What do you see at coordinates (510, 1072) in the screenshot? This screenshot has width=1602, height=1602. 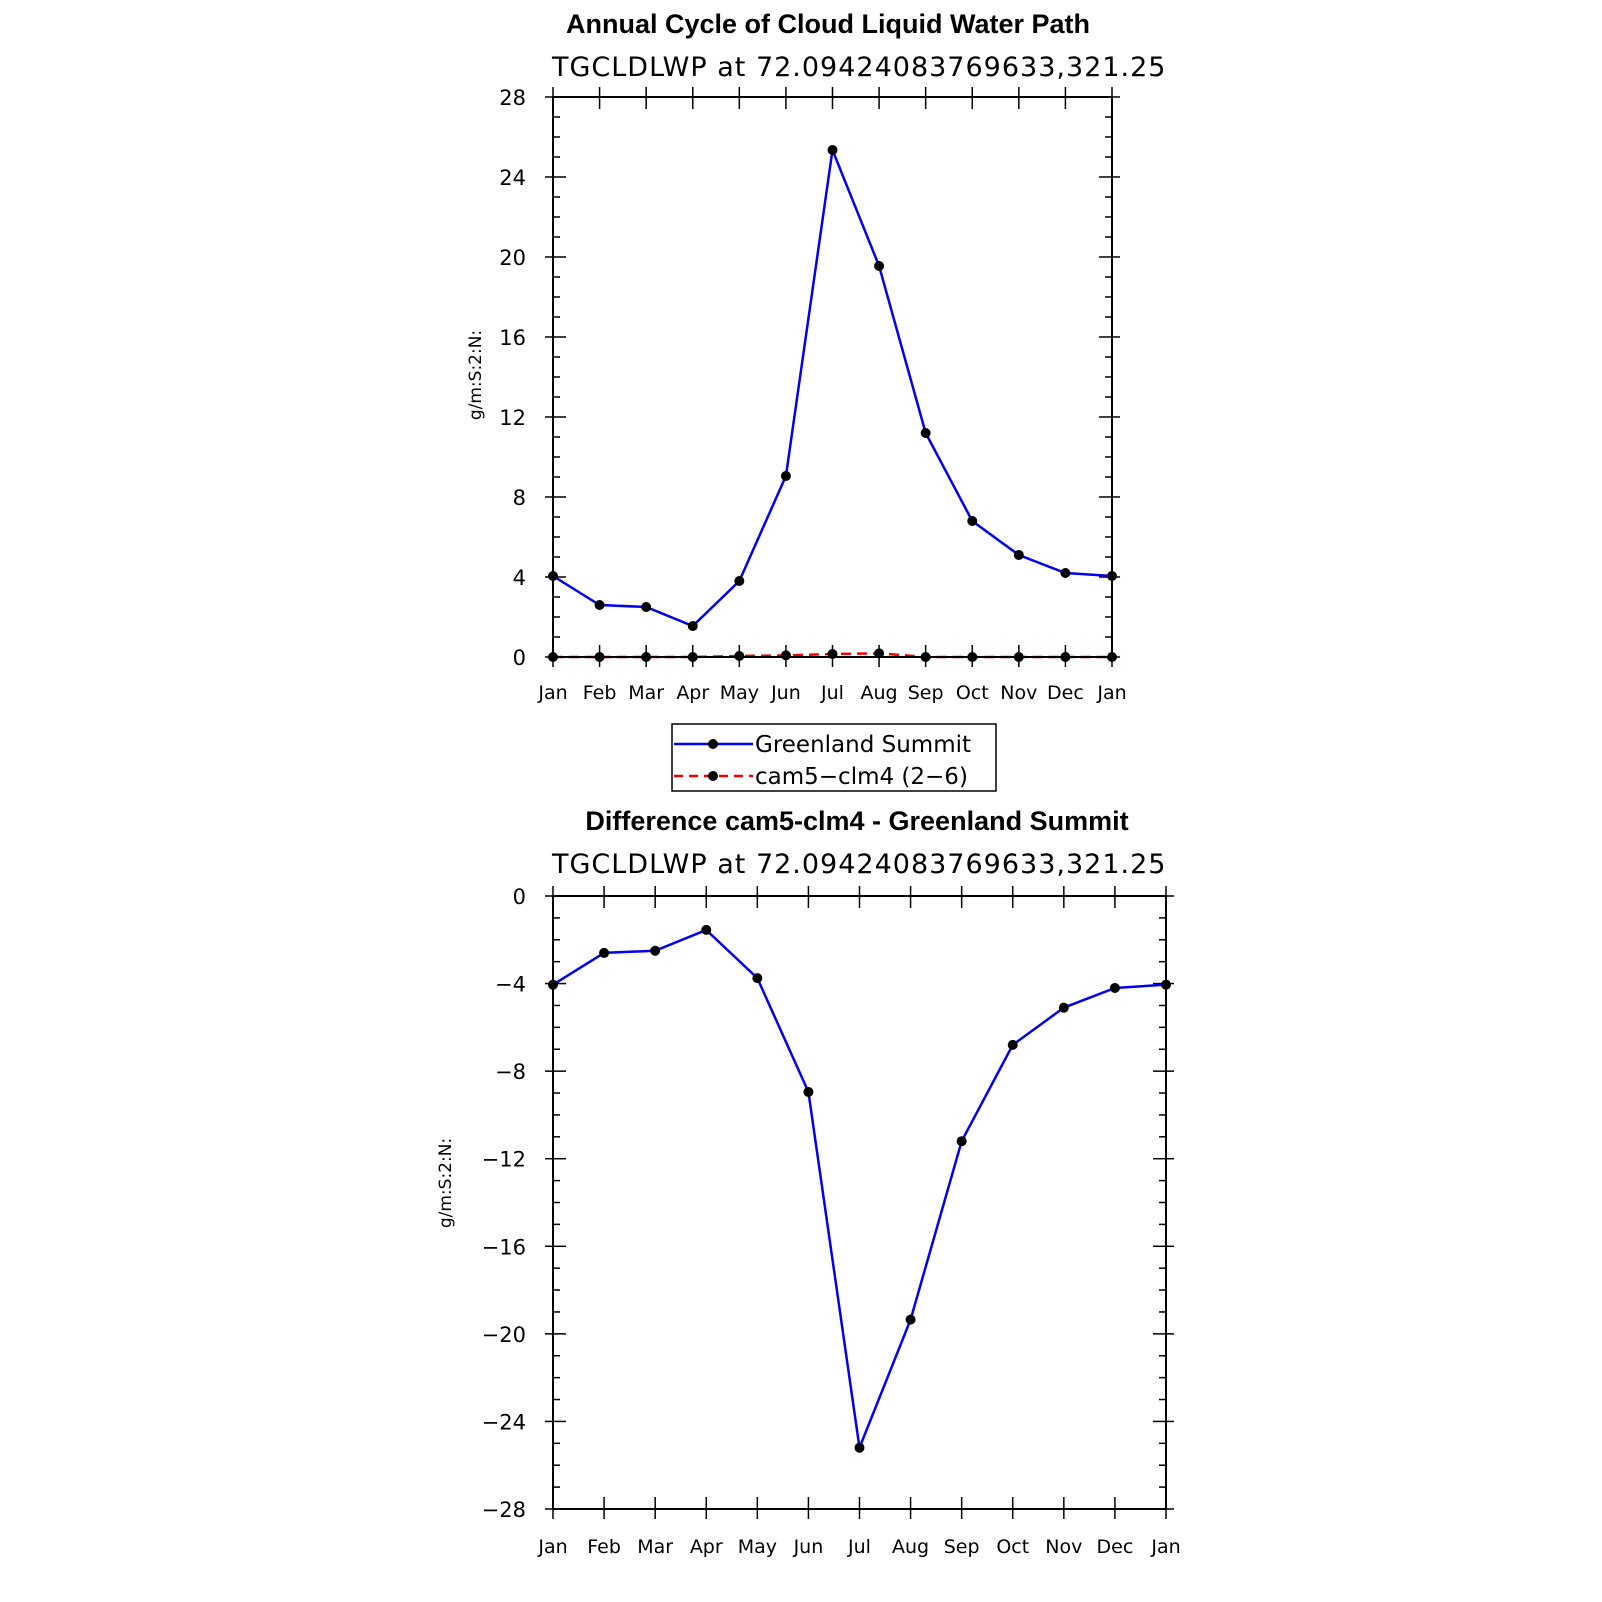 I see `y-tick-label: −8` at bounding box center [510, 1072].